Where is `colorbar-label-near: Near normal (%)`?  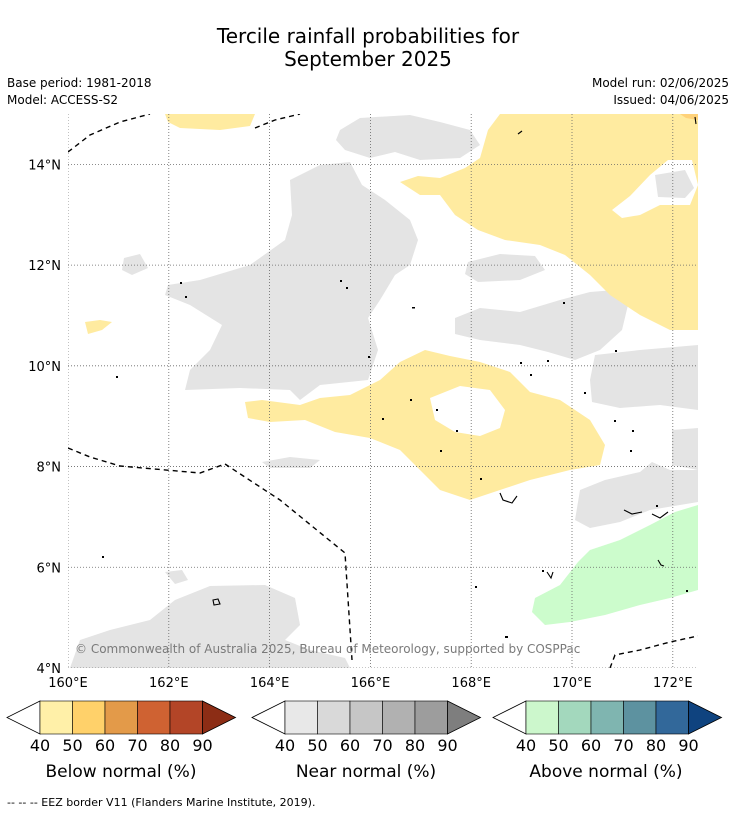 colorbar-label-near: Near normal (%) is located at coordinates (366, 772).